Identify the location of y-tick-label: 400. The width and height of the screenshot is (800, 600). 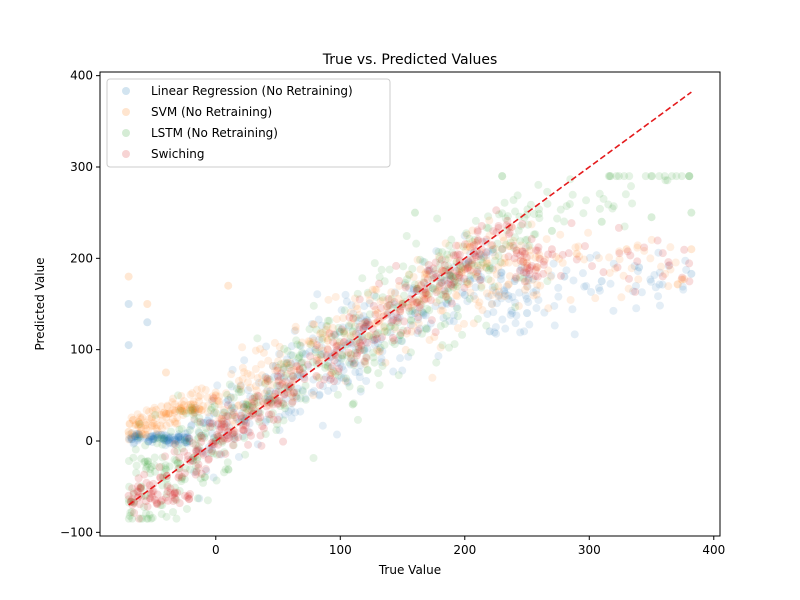
(81, 76).